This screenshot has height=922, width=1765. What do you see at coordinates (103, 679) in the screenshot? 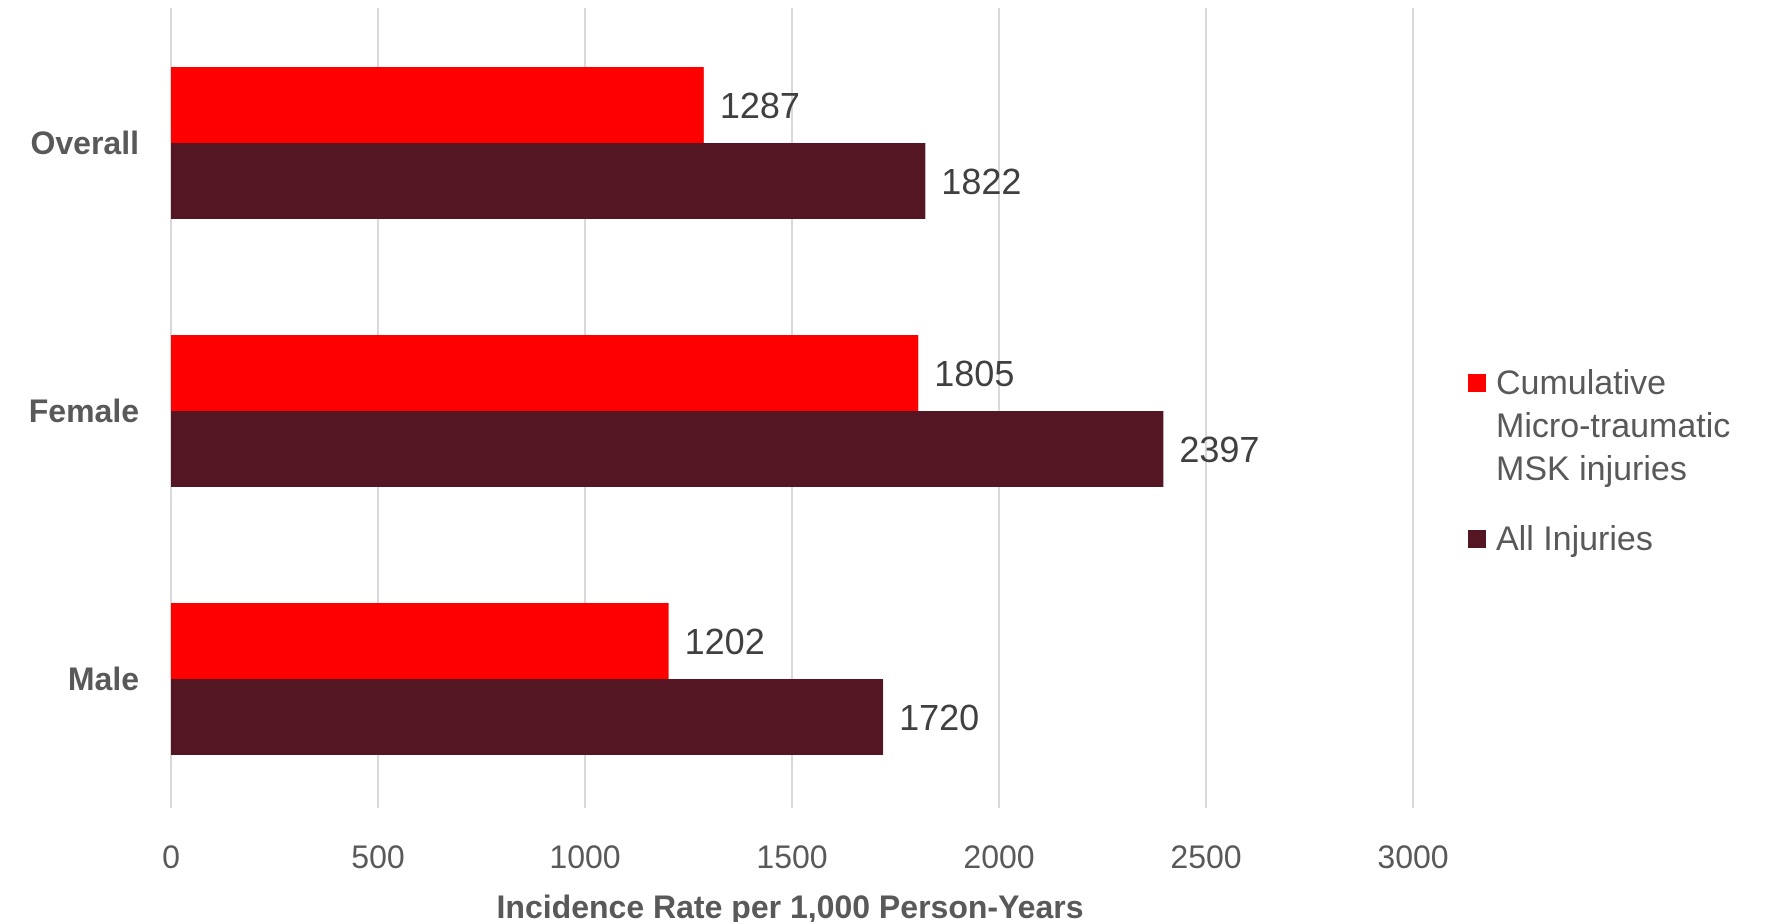
I see `category-label-male: Male` at bounding box center [103, 679].